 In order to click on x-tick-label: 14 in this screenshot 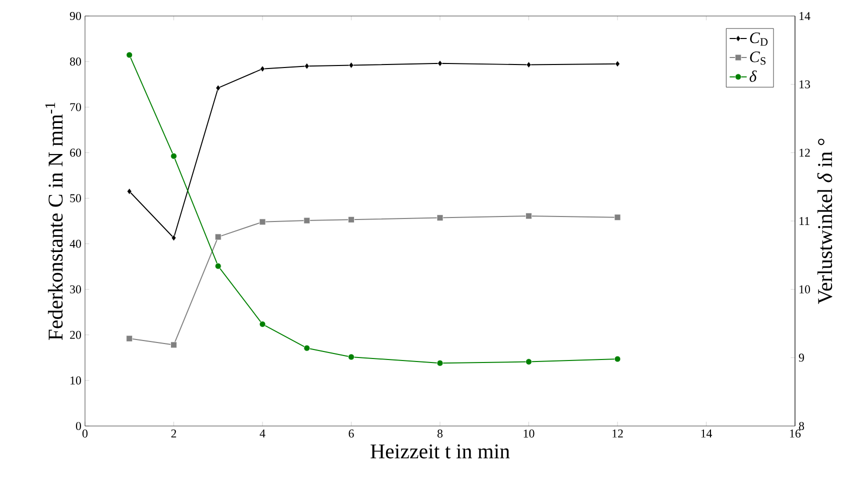, I will do `click(706, 434)`.